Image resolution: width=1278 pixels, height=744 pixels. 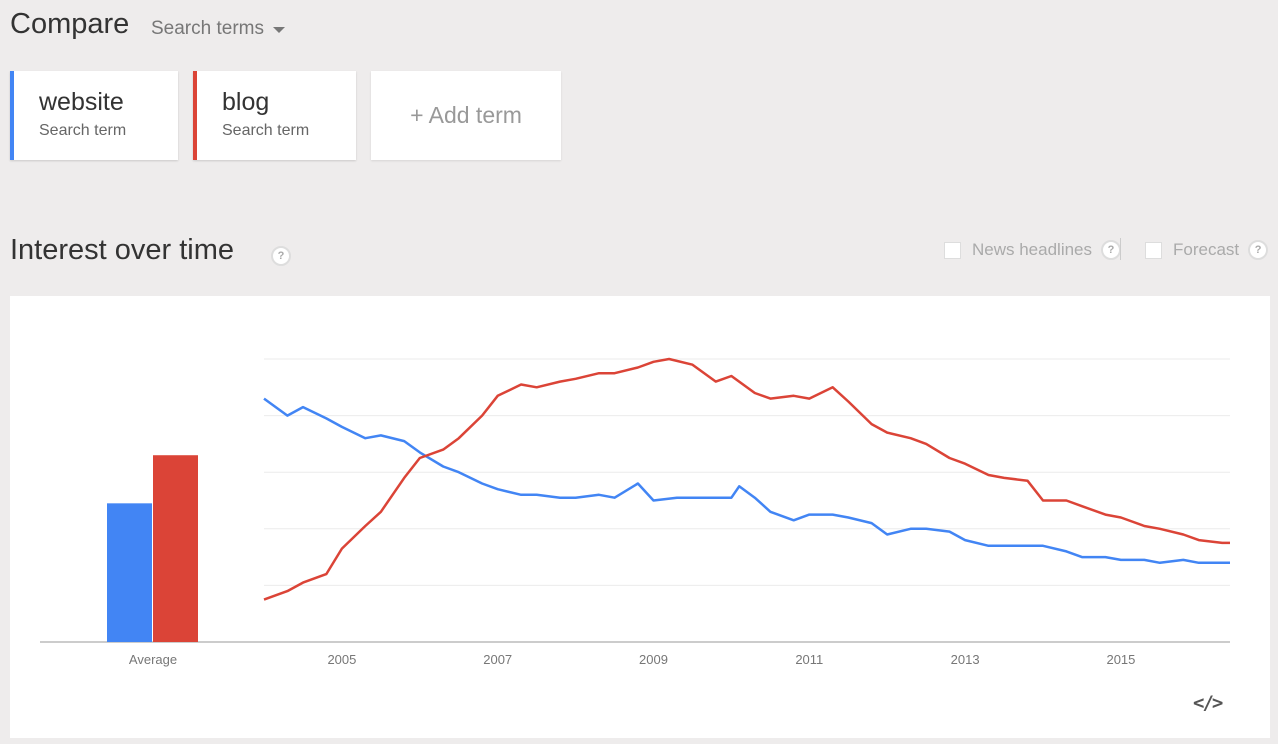 I want to click on news-headlines-option: News headlines ?, so click(x=1033, y=250).